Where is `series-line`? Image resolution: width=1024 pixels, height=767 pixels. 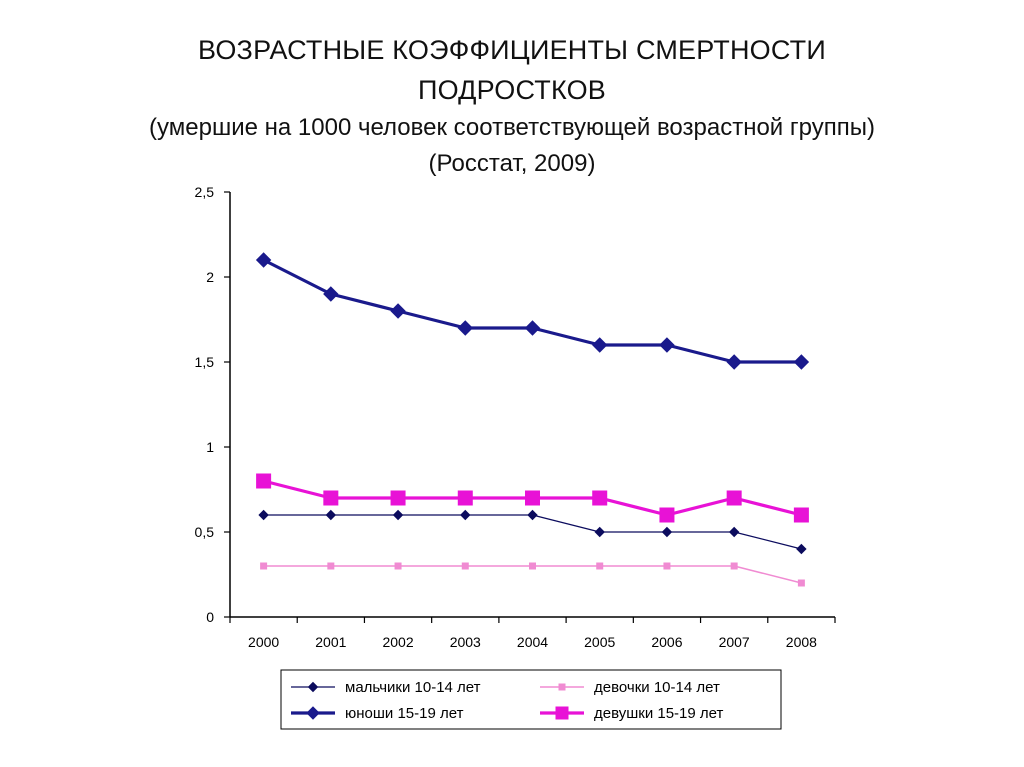 series-line is located at coordinates (532, 311).